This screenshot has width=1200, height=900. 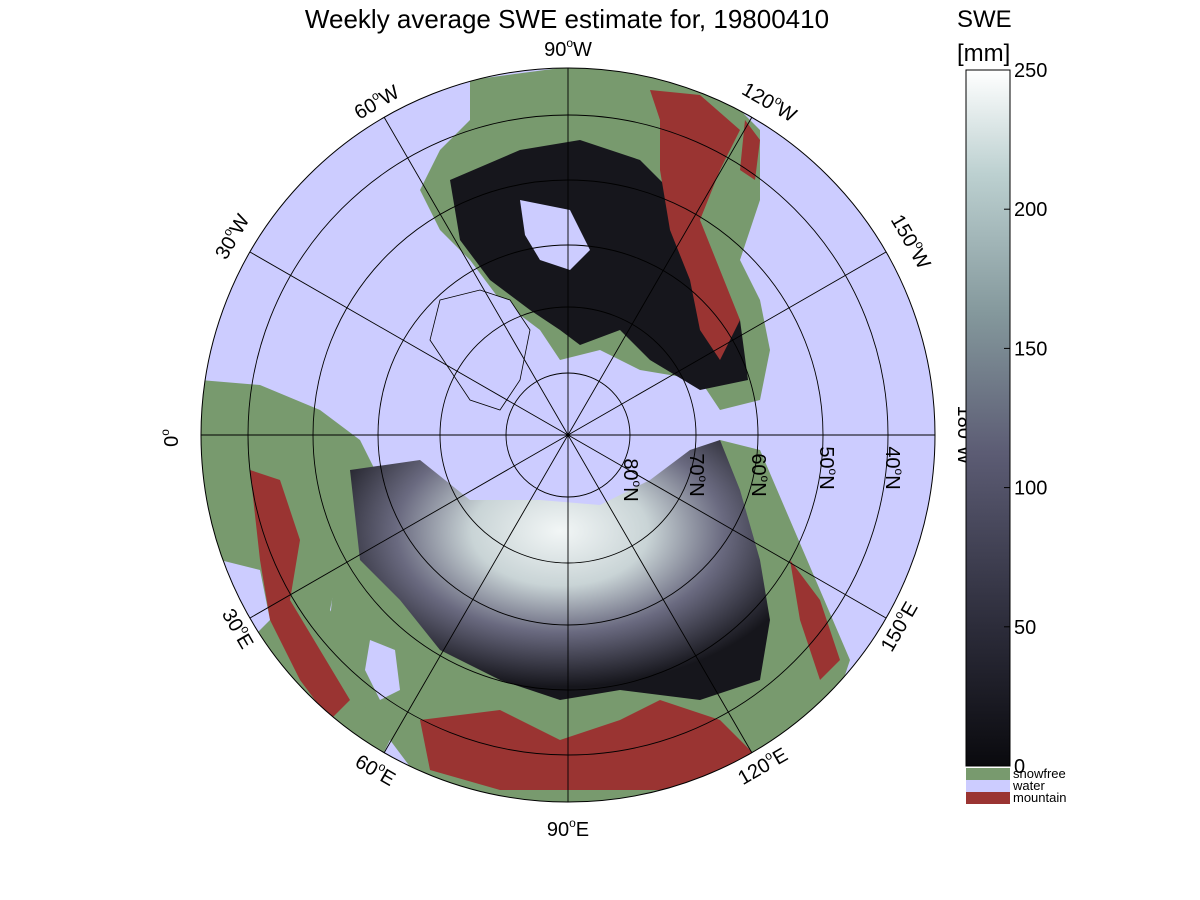 I want to click on greenland, so click(x=480, y=350).